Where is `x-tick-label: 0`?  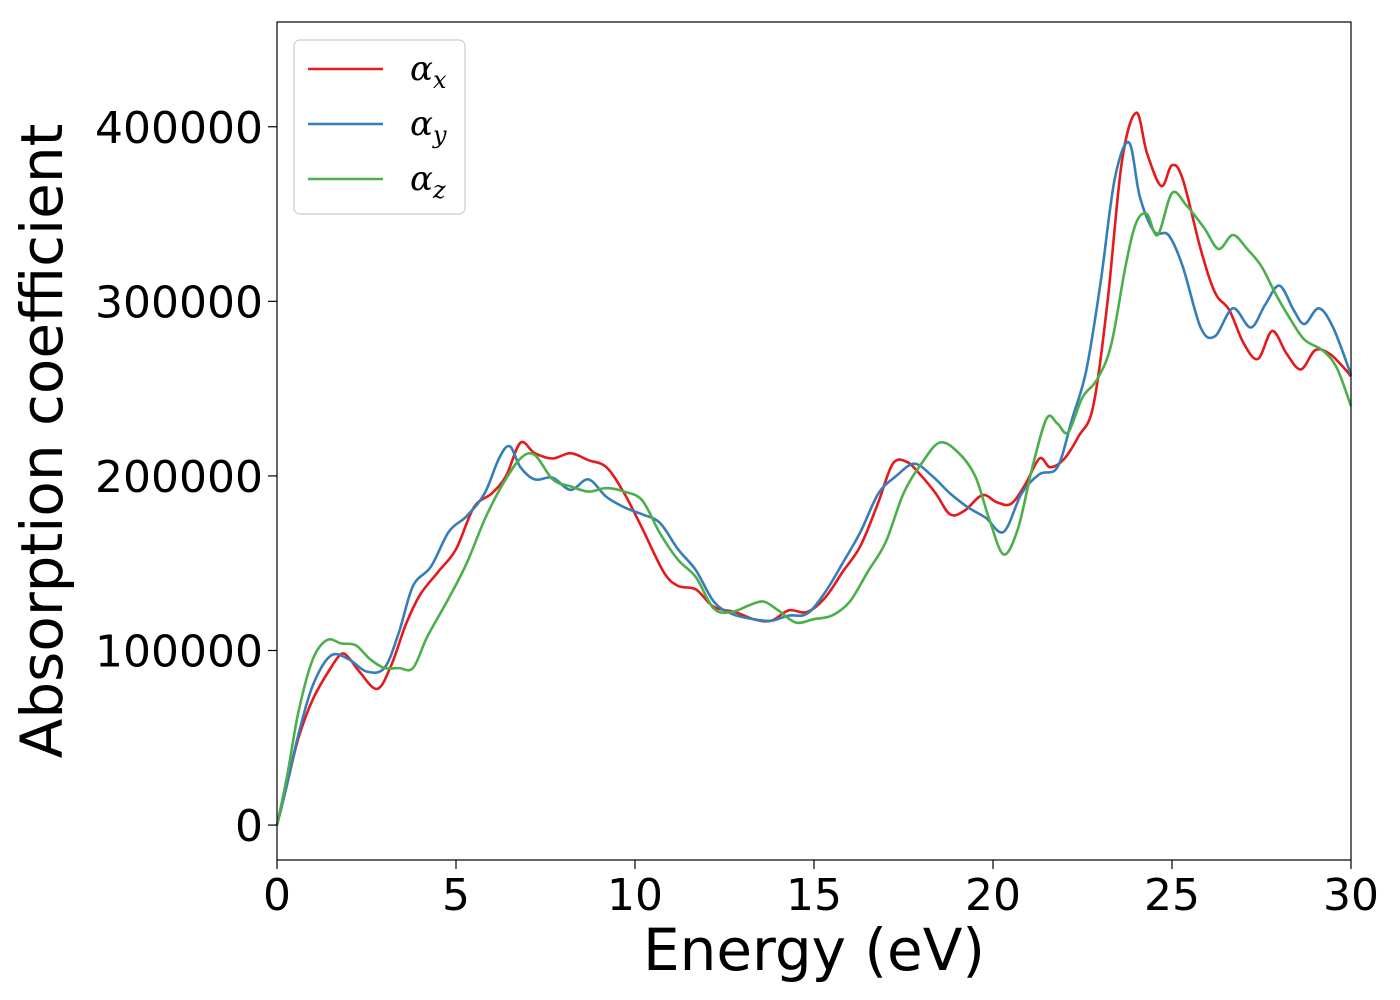
x-tick-label: 0 is located at coordinates (277, 895).